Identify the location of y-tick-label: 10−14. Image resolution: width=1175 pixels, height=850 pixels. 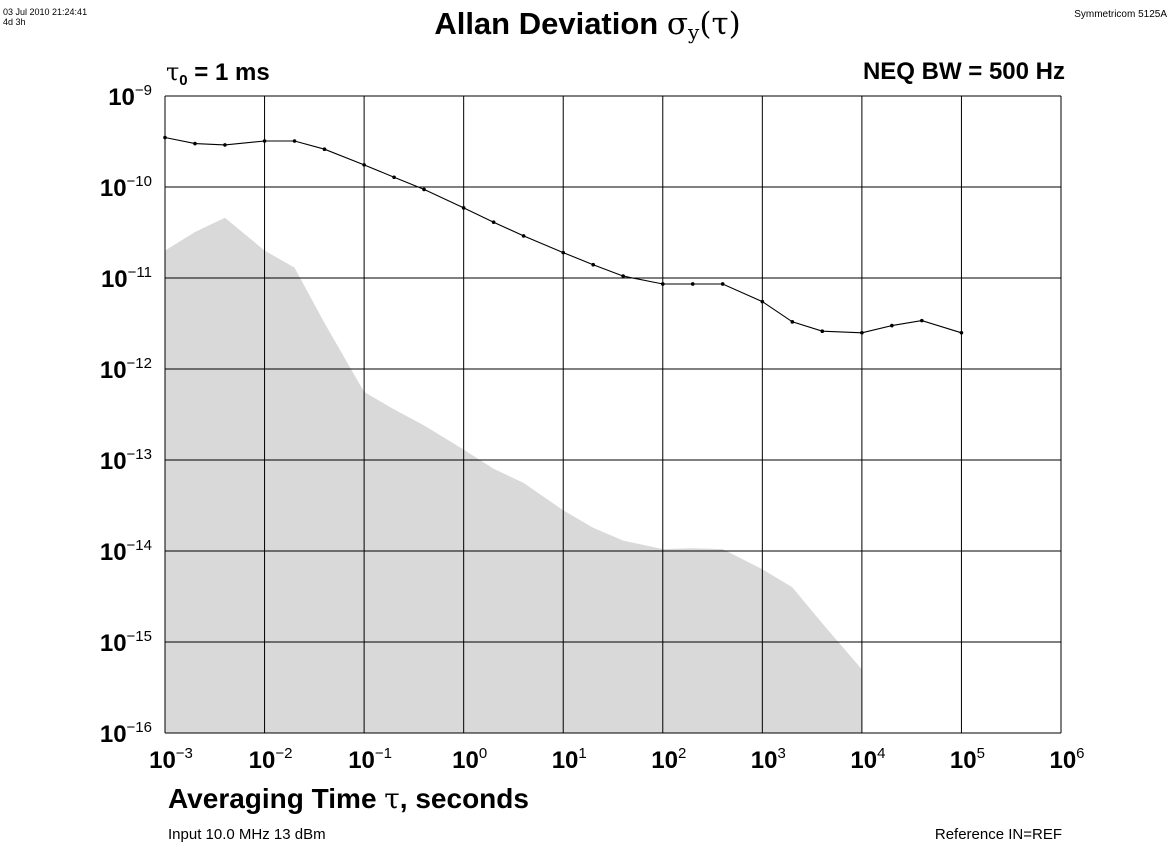
(126, 551).